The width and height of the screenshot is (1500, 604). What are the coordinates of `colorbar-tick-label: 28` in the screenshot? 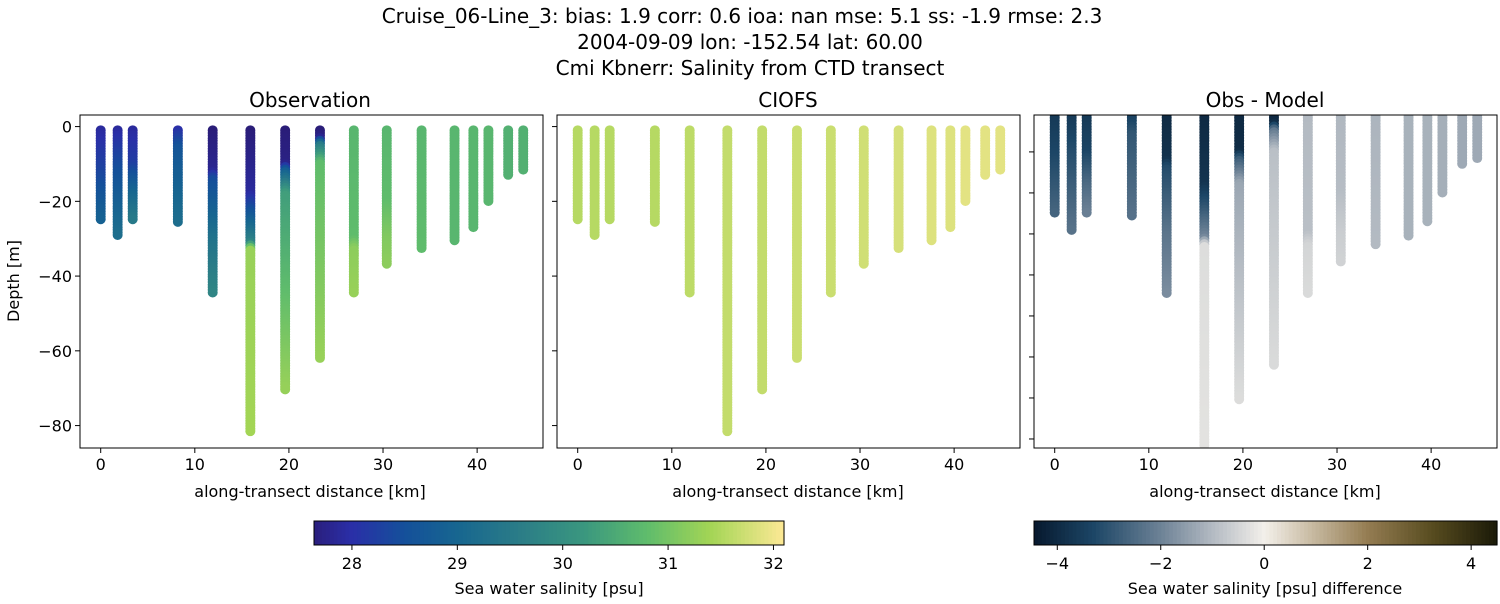 It's located at (352, 563).